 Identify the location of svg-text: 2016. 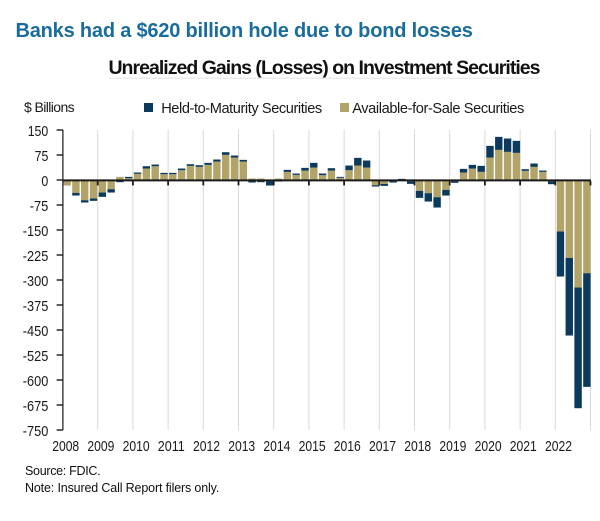
(347, 446).